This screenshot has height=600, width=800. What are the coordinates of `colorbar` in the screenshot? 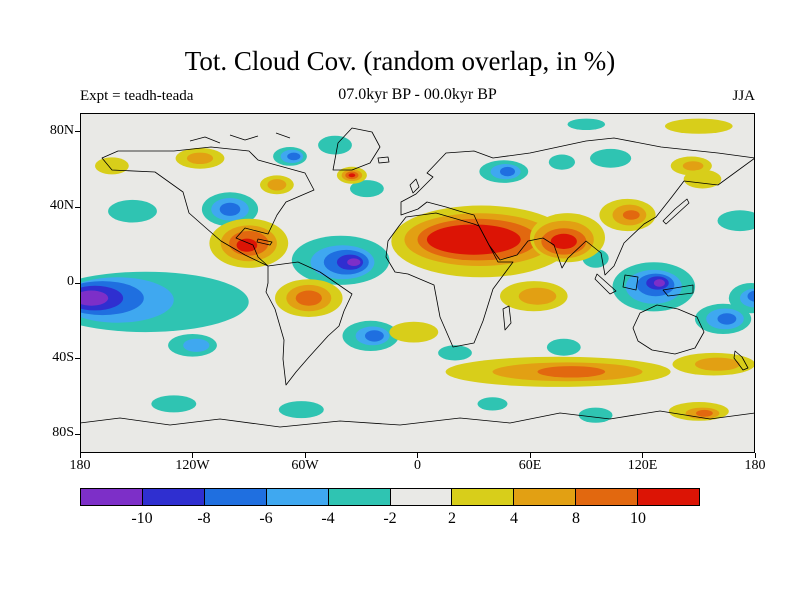 It's located at (390, 497).